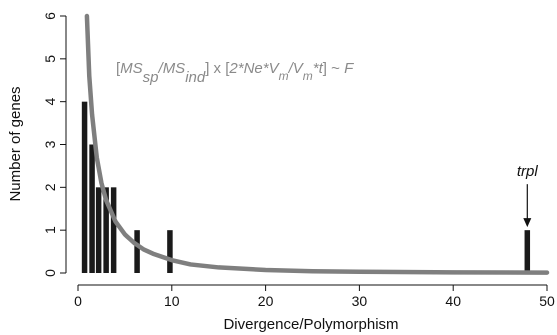 The height and width of the screenshot is (335, 557). Describe the element at coordinates (78, 301) in the screenshot. I see `x-tick-label: 0` at that location.